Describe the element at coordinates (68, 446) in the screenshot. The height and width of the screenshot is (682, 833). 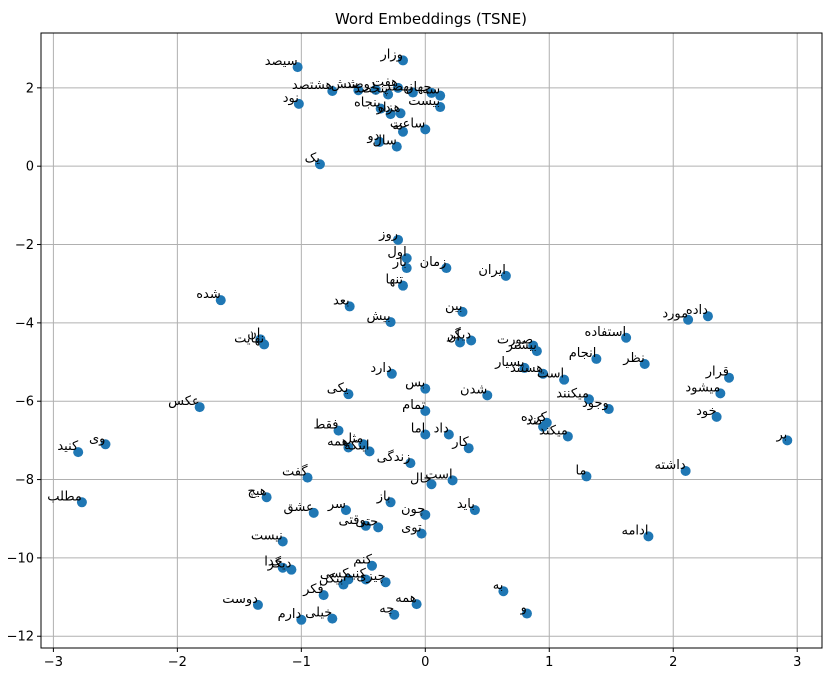
I see `point-label: کنید` at that location.